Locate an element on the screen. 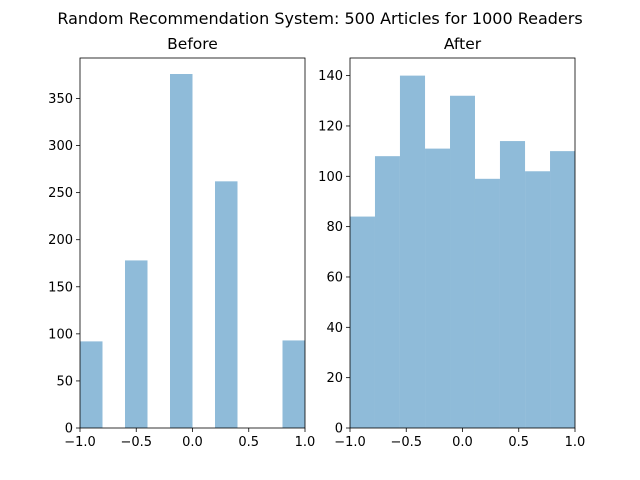  after-panel-title: After is located at coordinates (463, 44).